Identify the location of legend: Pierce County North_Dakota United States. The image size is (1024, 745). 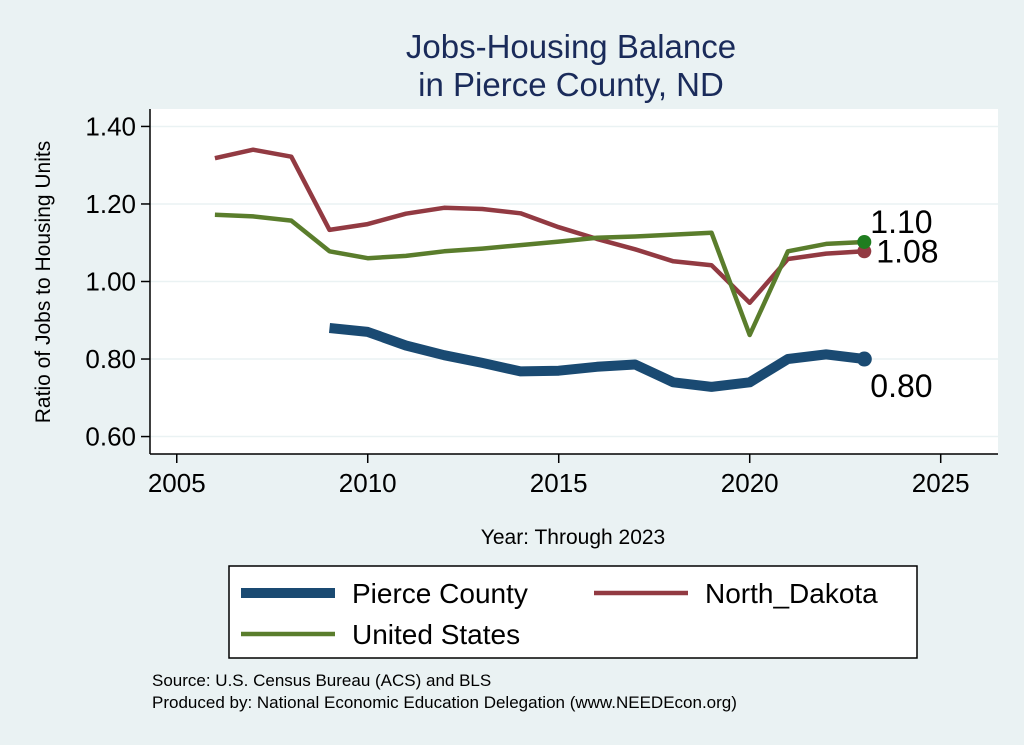
(559, 614).